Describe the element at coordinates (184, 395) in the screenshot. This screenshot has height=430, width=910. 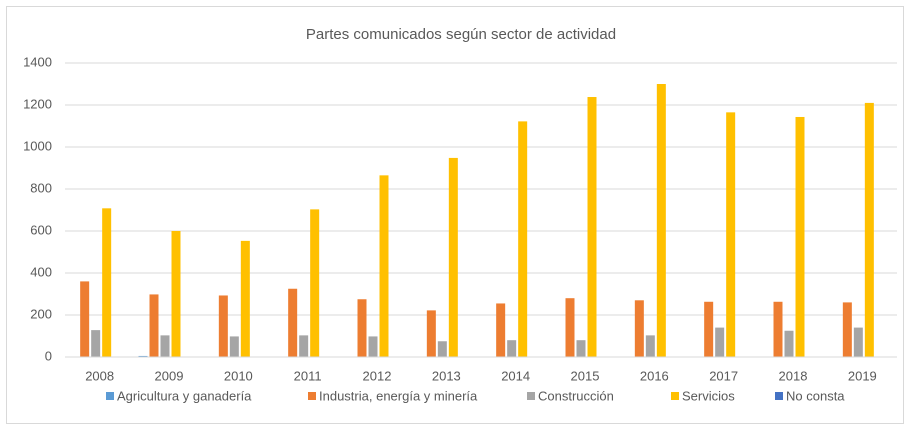
I see `legend-label: Agricultura y ganadería` at that location.